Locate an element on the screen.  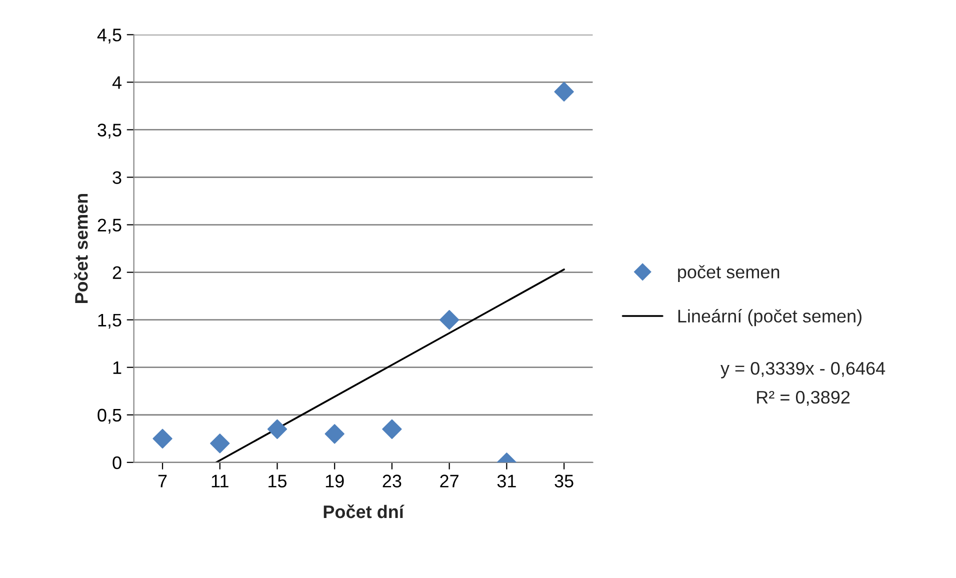
x-axis-title: Počet dní is located at coordinates (364, 511).